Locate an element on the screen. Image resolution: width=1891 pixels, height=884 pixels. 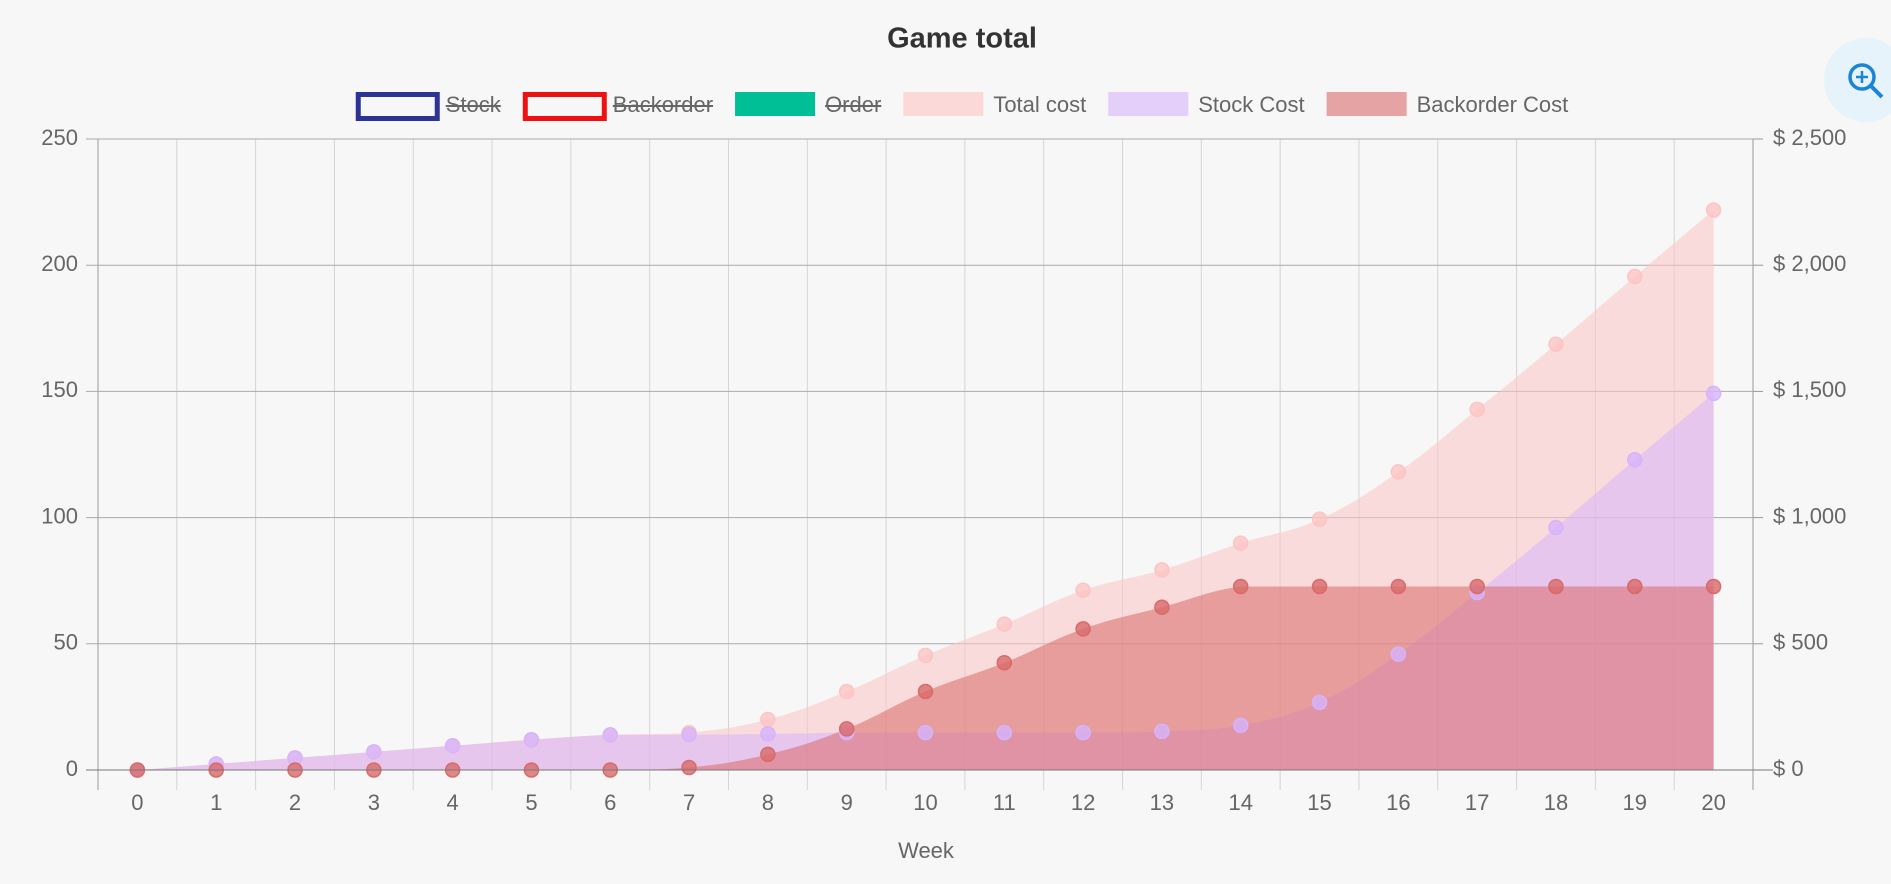
x-tick-label: 19 is located at coordinates (1635, 802).